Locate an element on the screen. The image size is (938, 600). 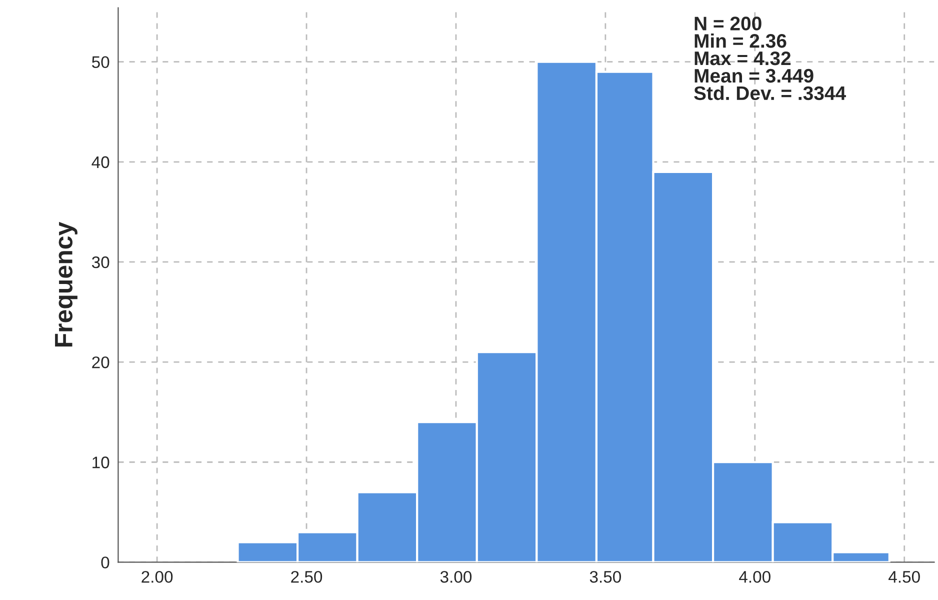
x-tick-label: 2.00 is located at coordinates (157, 576).